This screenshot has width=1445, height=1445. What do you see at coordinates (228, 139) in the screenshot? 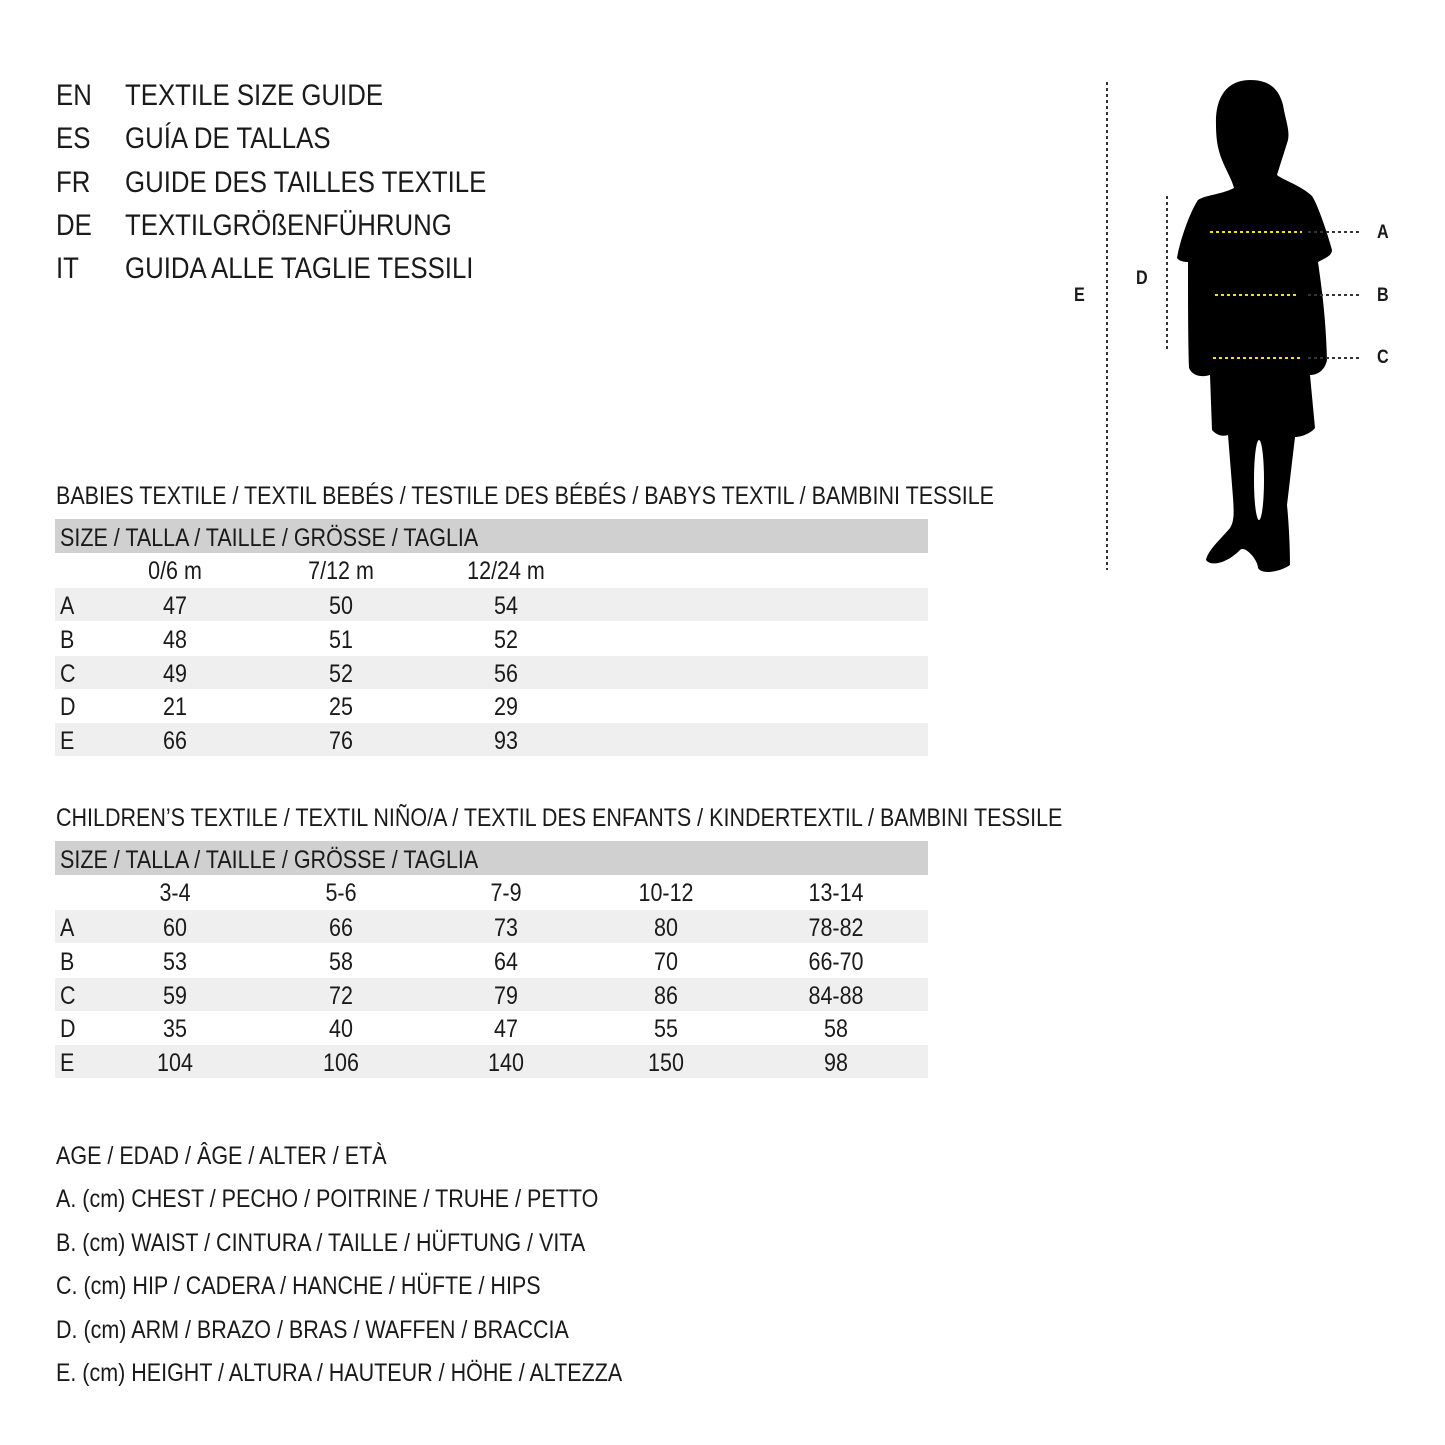
I see `guide-title: GUÍA DE TALLAS` at bounding box center [228, 139].